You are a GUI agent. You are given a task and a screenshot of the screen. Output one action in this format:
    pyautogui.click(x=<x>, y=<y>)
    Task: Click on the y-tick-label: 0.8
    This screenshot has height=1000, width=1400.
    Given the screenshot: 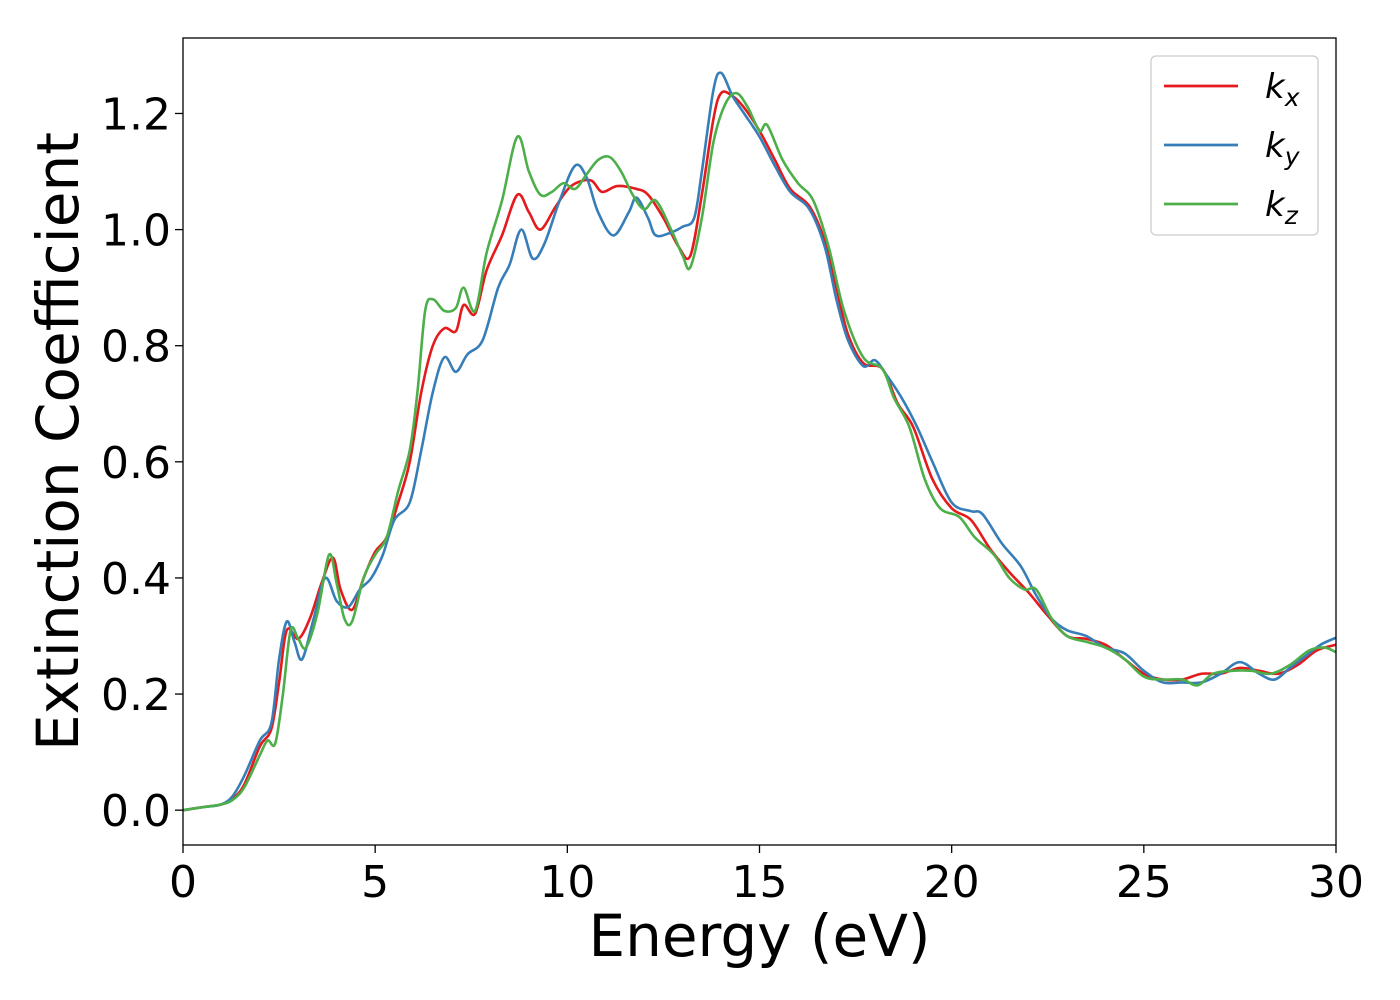 What is the action you would take?
    pyautogui.click(x=136, y=347)
    